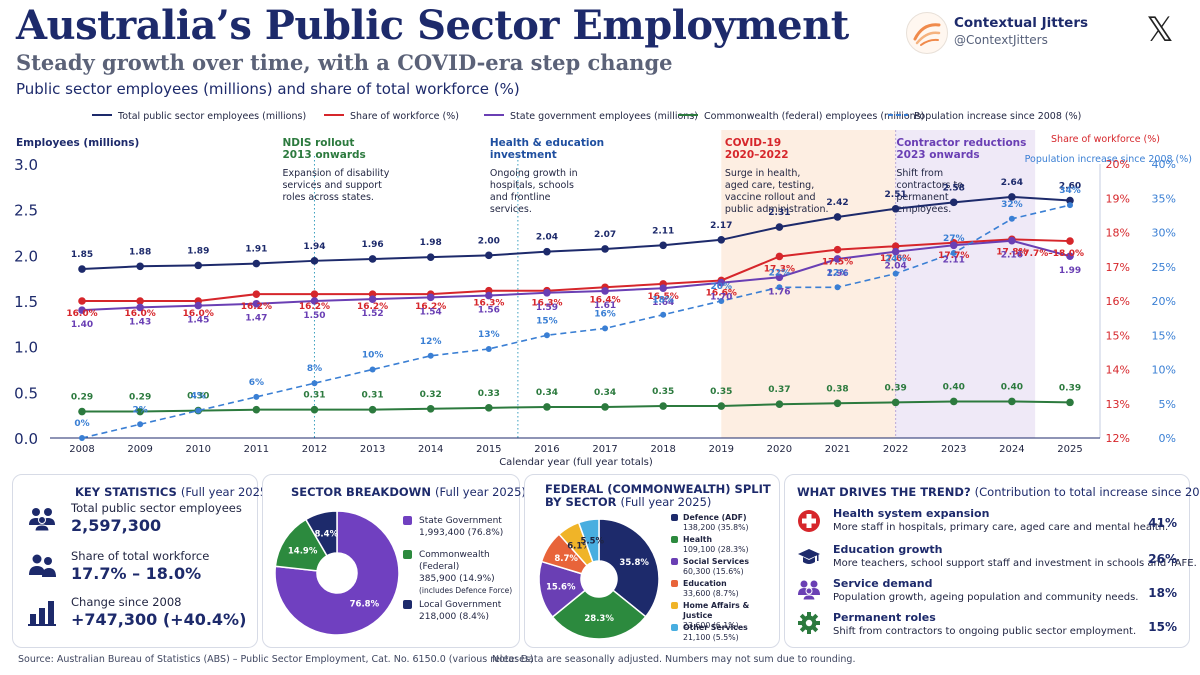 The width and height of the screenshot is (1200, 675). Describe the element at coordinates (837, 203) in the screenshot. I see `data-label: 2.42` at that location.